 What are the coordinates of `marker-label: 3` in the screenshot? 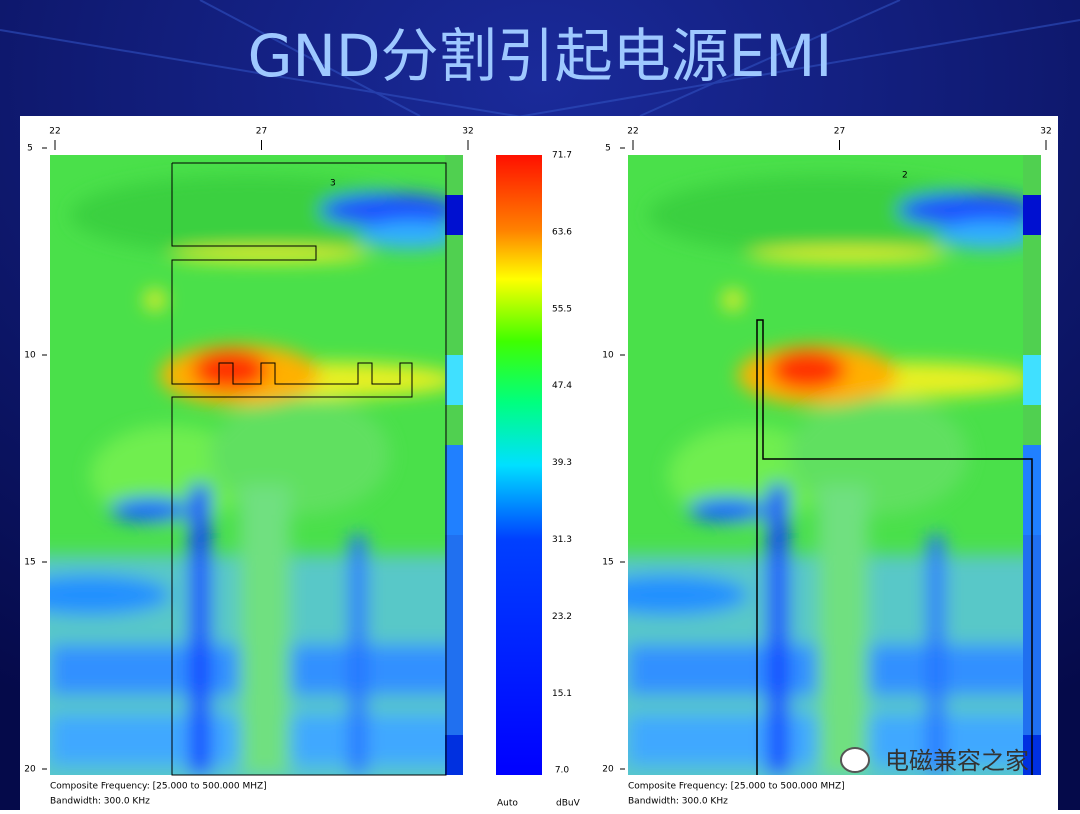 It's located at (333, 184).